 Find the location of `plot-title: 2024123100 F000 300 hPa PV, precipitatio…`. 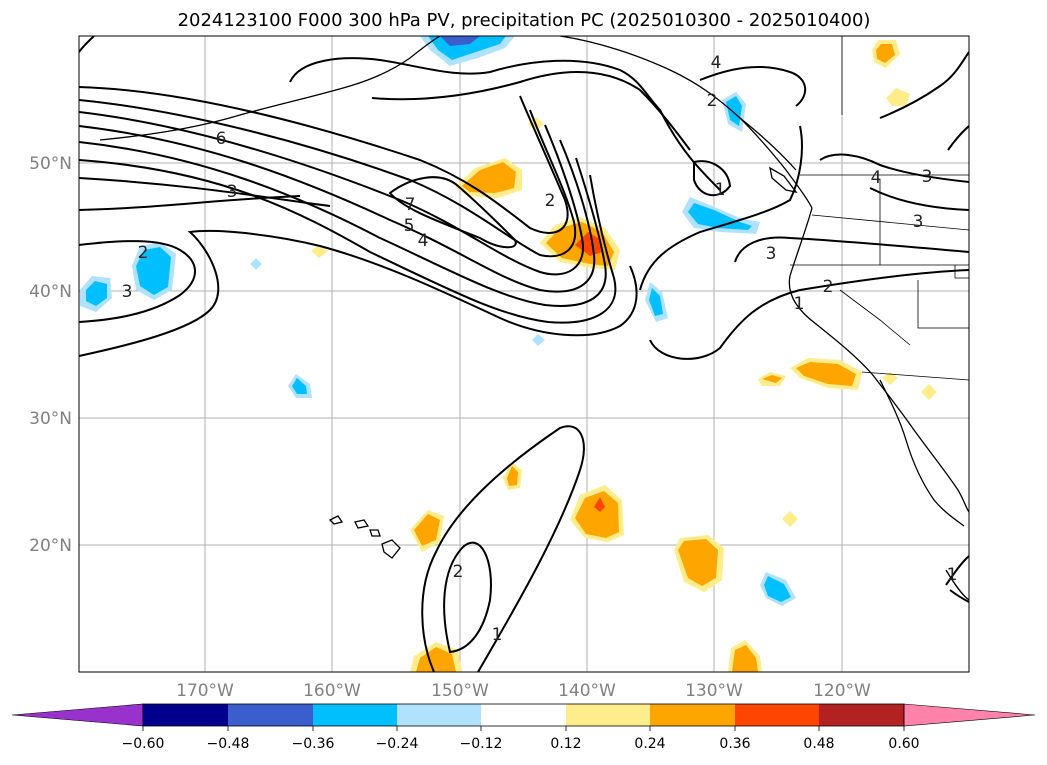

plot-title: 2024123100 F000 300 hPa PV, precipitatio… is located at coordinates (524, 20).